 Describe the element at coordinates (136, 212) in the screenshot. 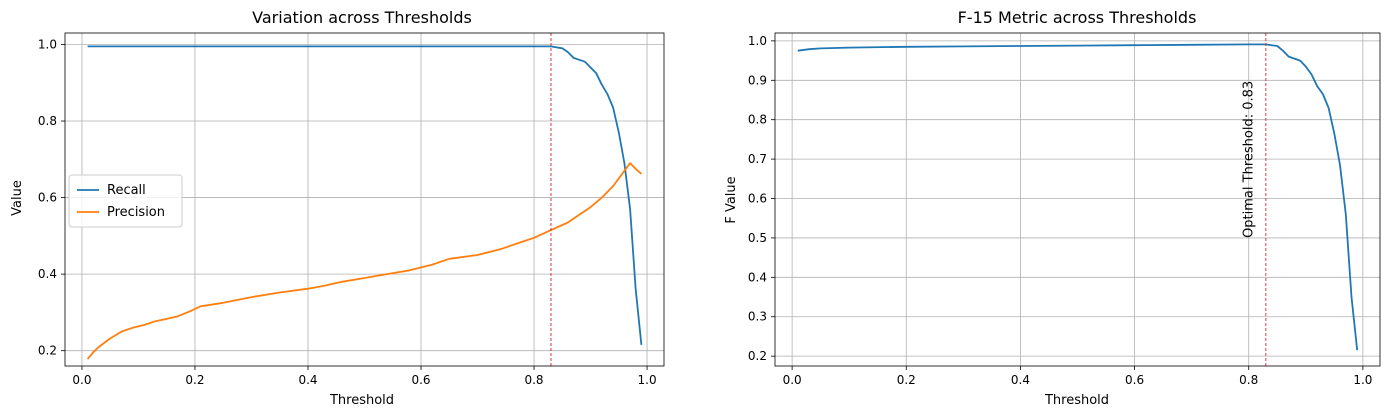

I see `left-chart-legend-label-precision: Precision` at that location.